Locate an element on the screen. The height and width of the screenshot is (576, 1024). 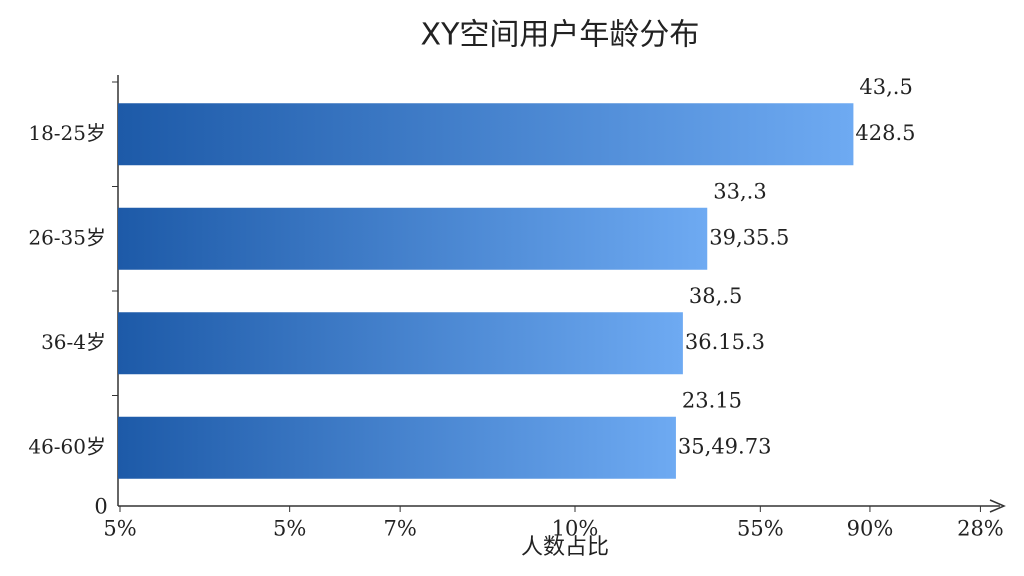
bar-label: 428.5 is located at coordinates (885, 133).